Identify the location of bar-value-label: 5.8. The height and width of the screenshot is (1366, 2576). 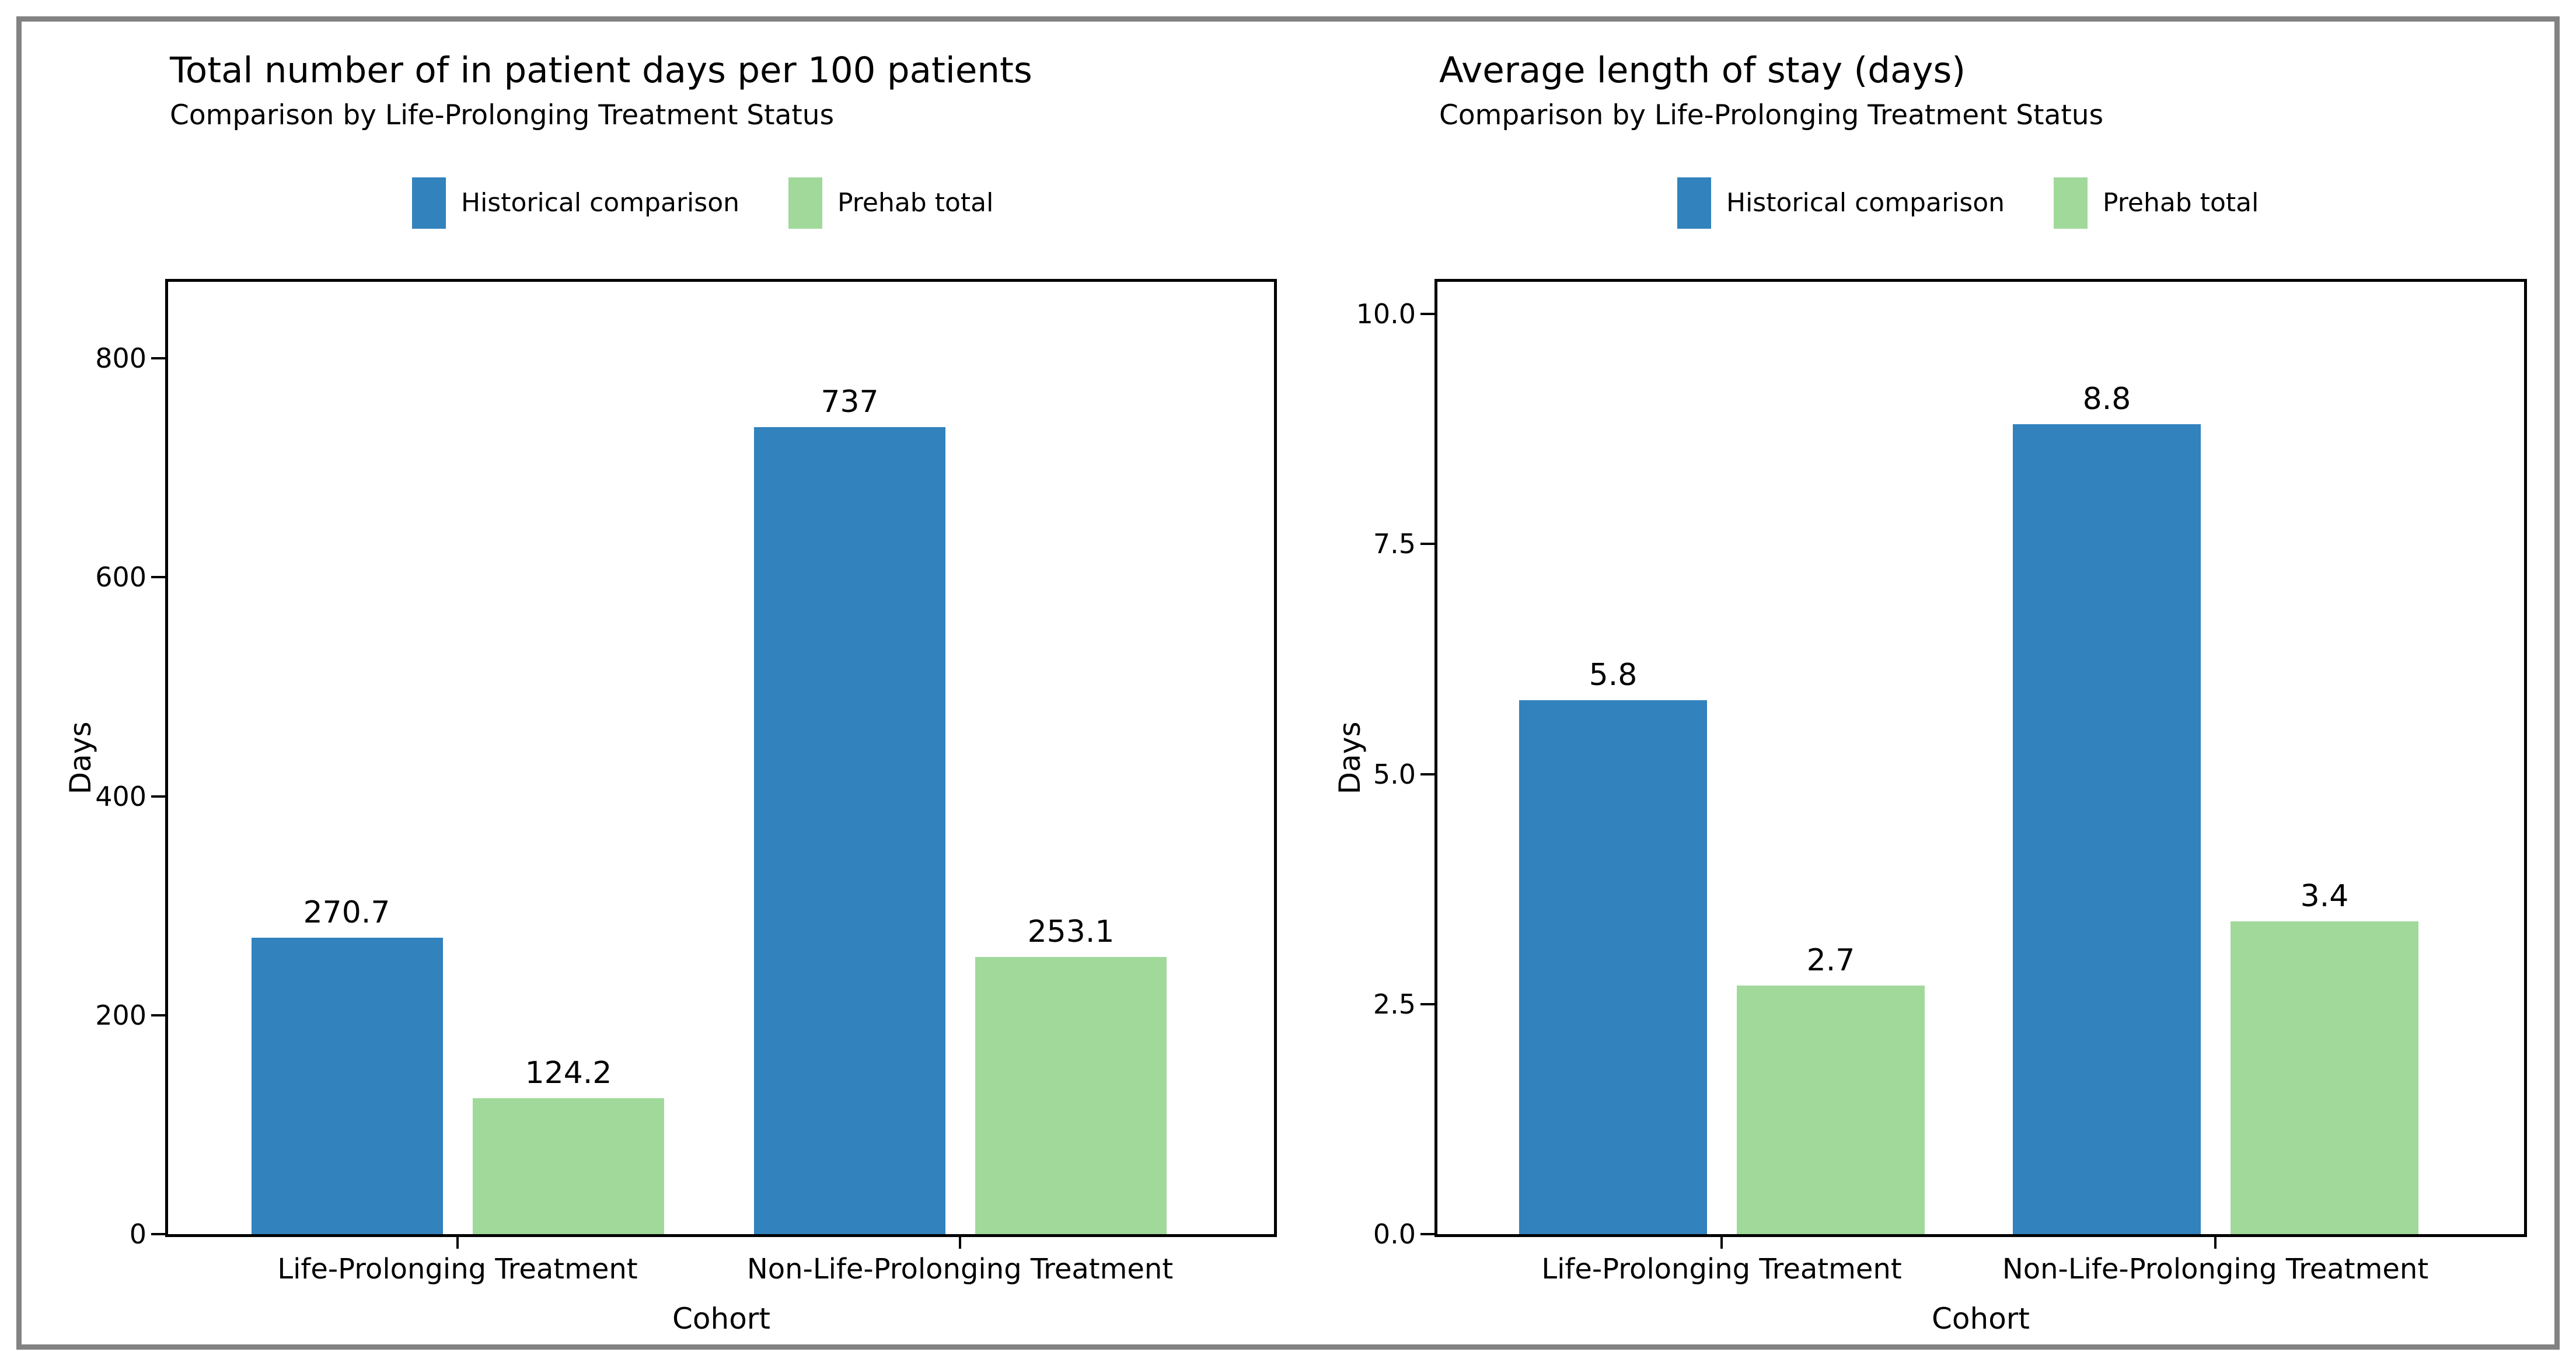
(1613, 675).